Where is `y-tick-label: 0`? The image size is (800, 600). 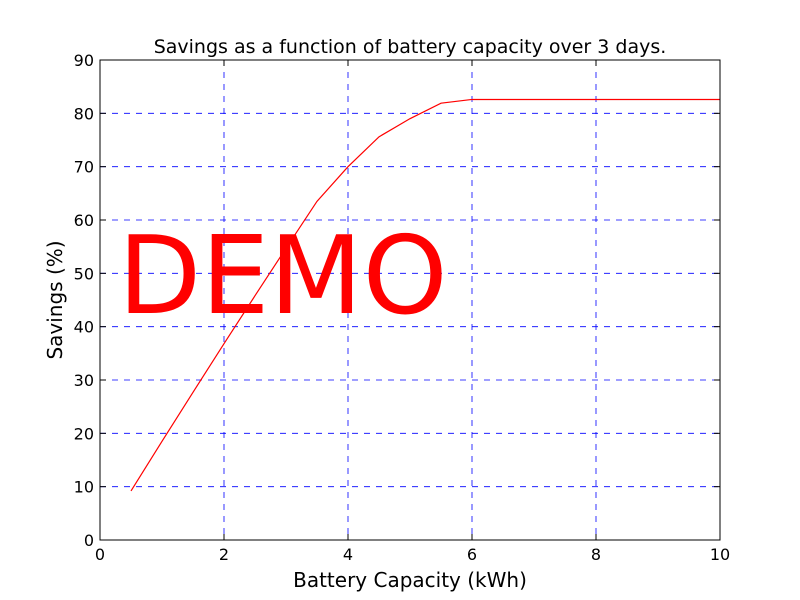
y-tick-label: 0 is located at coordinates (89, 540).